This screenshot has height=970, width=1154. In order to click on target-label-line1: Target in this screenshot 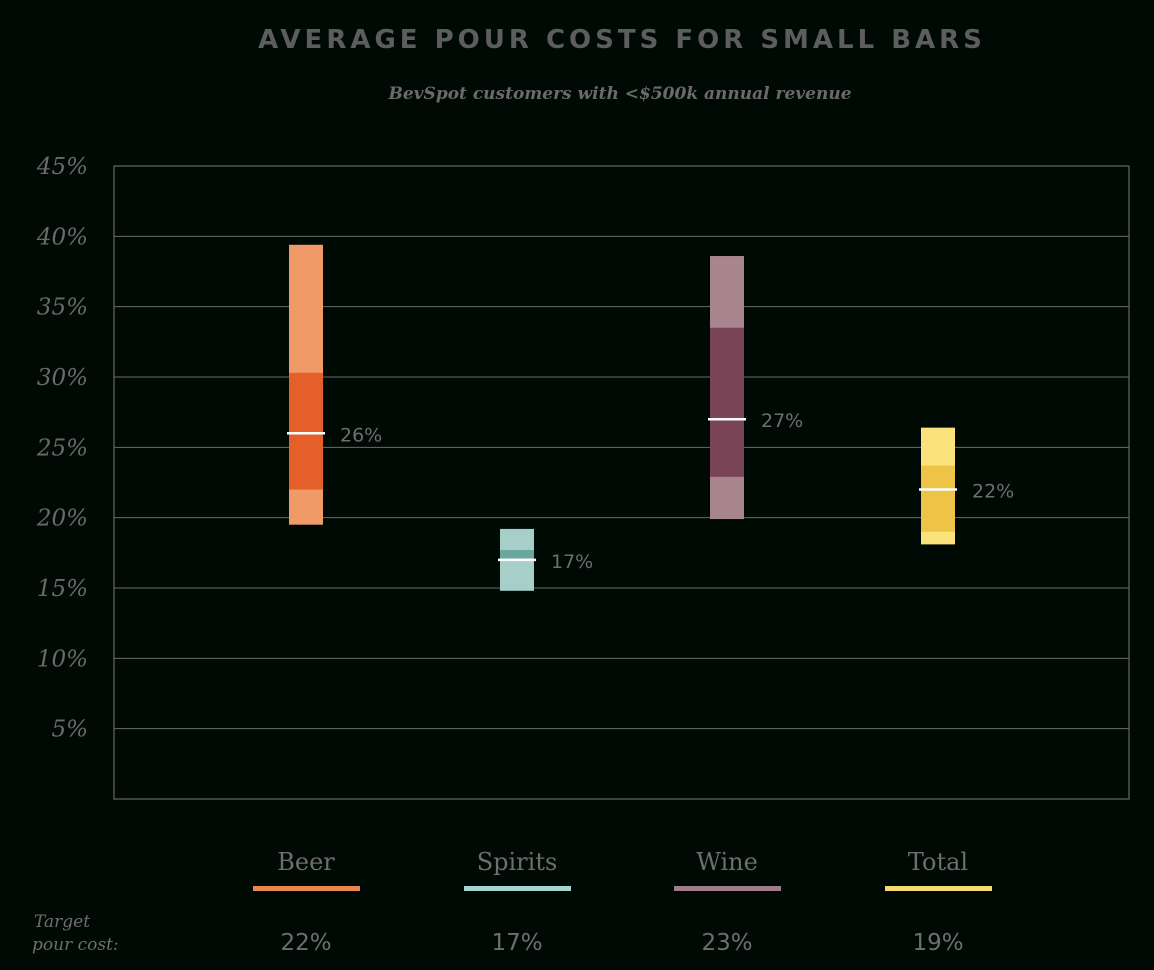, I will do `click(62, 922)`.